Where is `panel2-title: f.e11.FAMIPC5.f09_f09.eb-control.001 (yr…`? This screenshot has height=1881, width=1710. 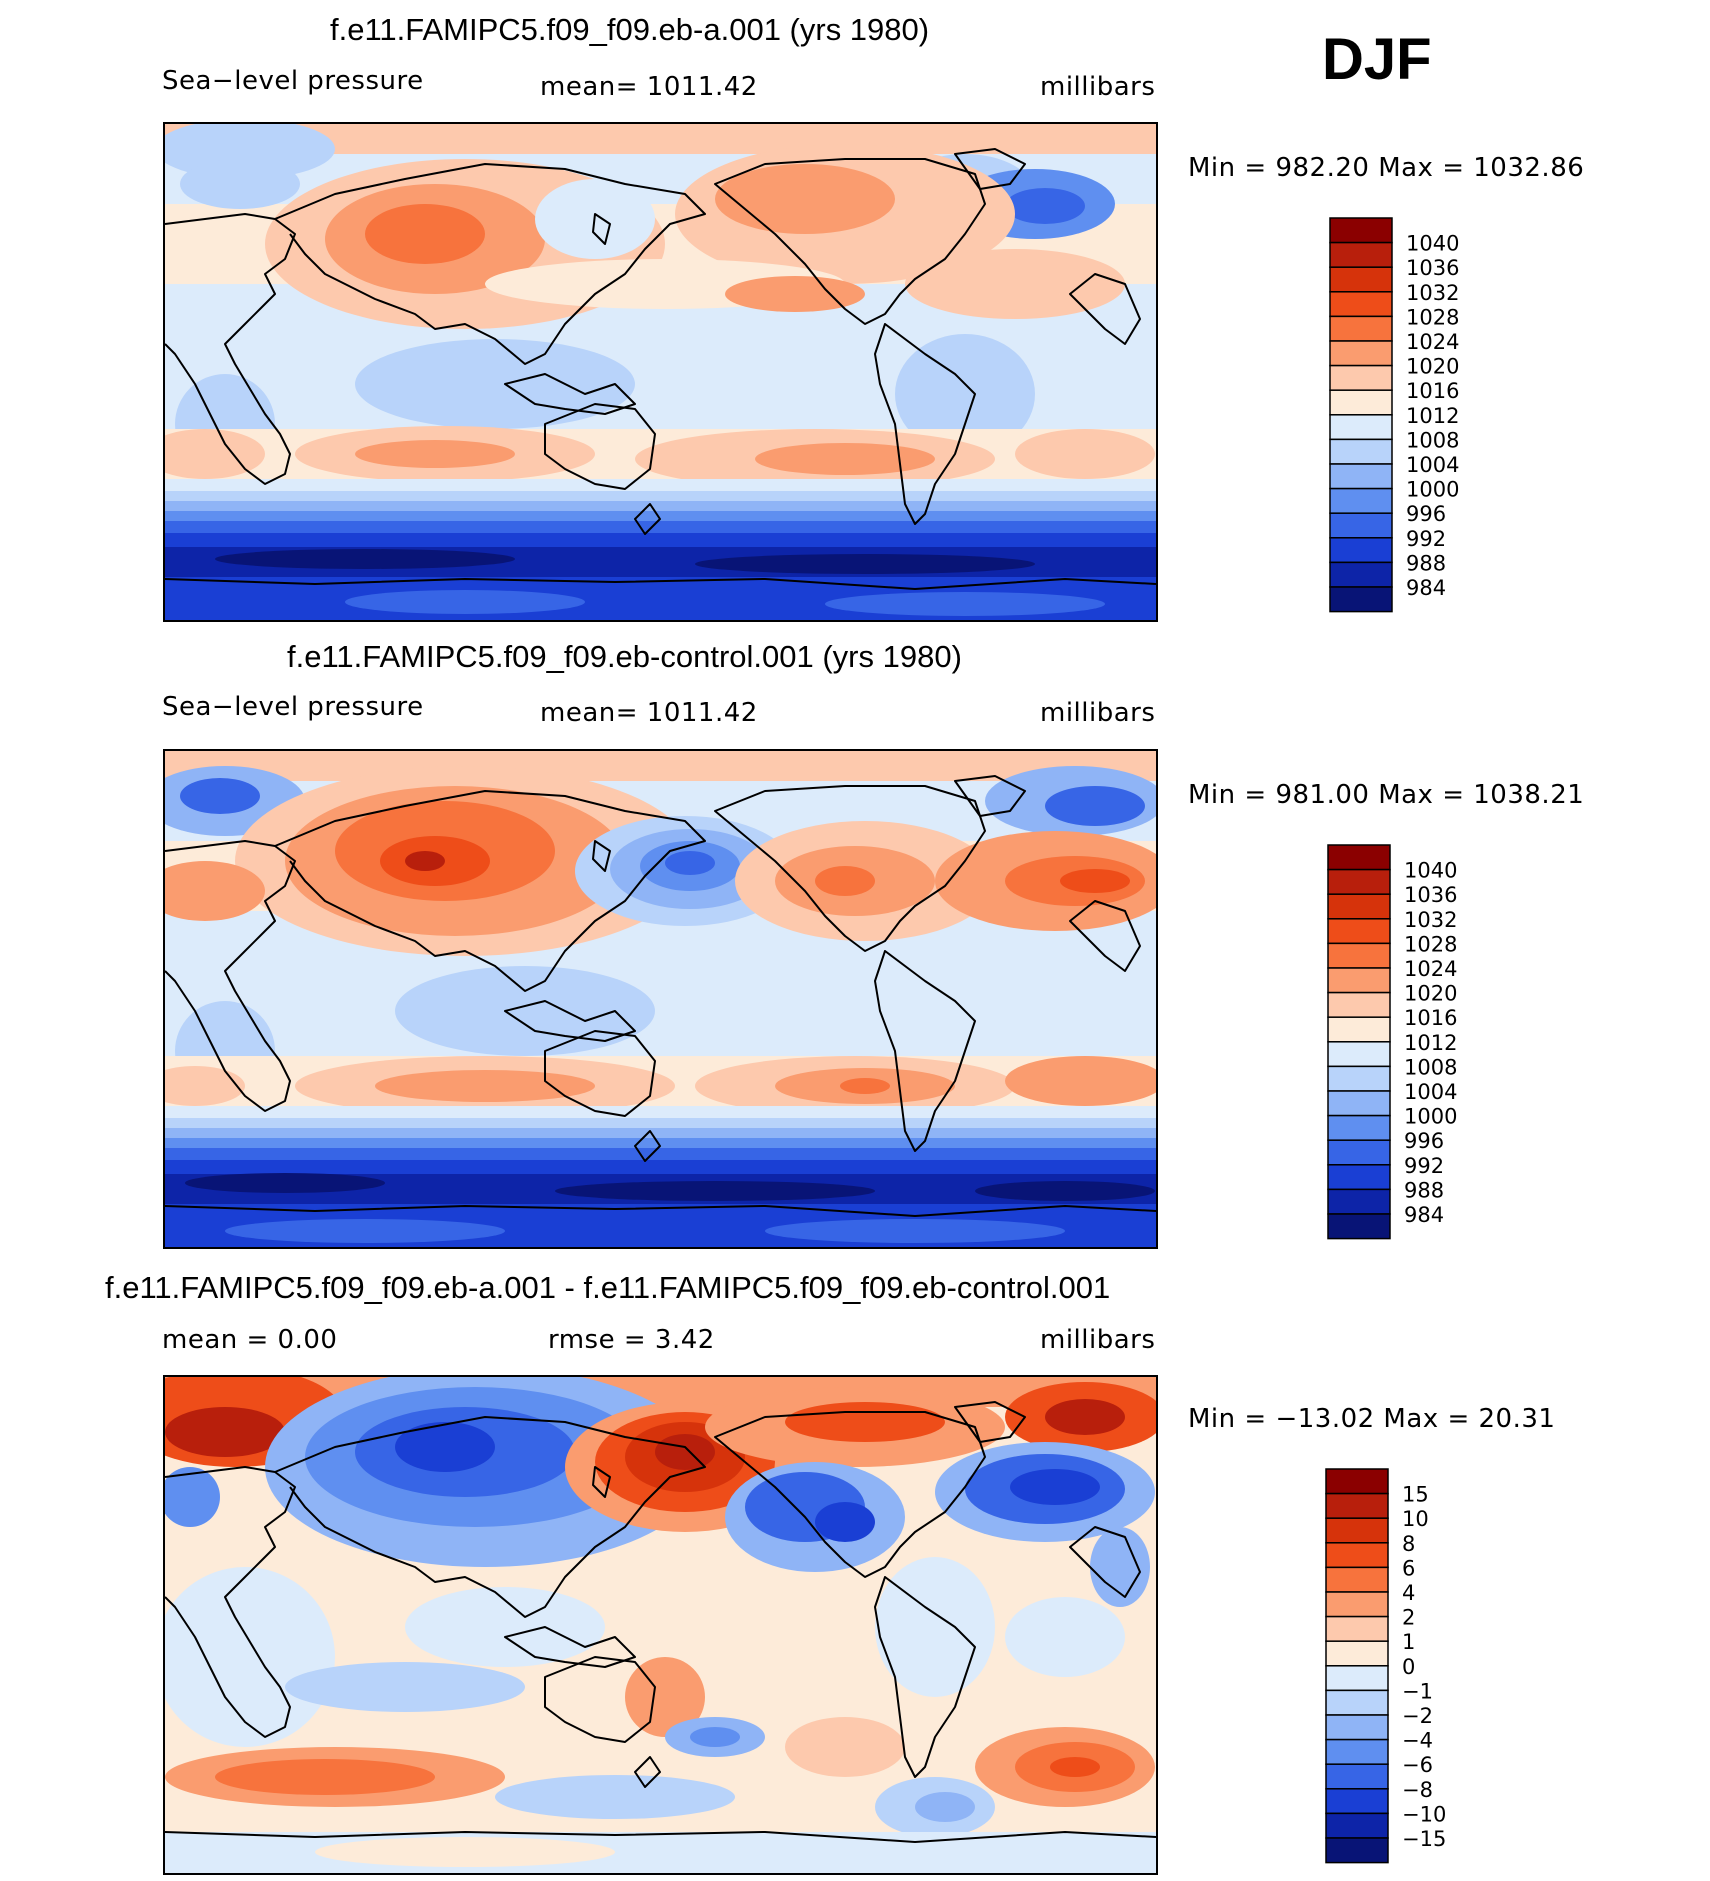
panel2-title: f.e11.FAMIPC5.f09_f09.eb-control.001 (yr… is located at coordinates (624, 656).